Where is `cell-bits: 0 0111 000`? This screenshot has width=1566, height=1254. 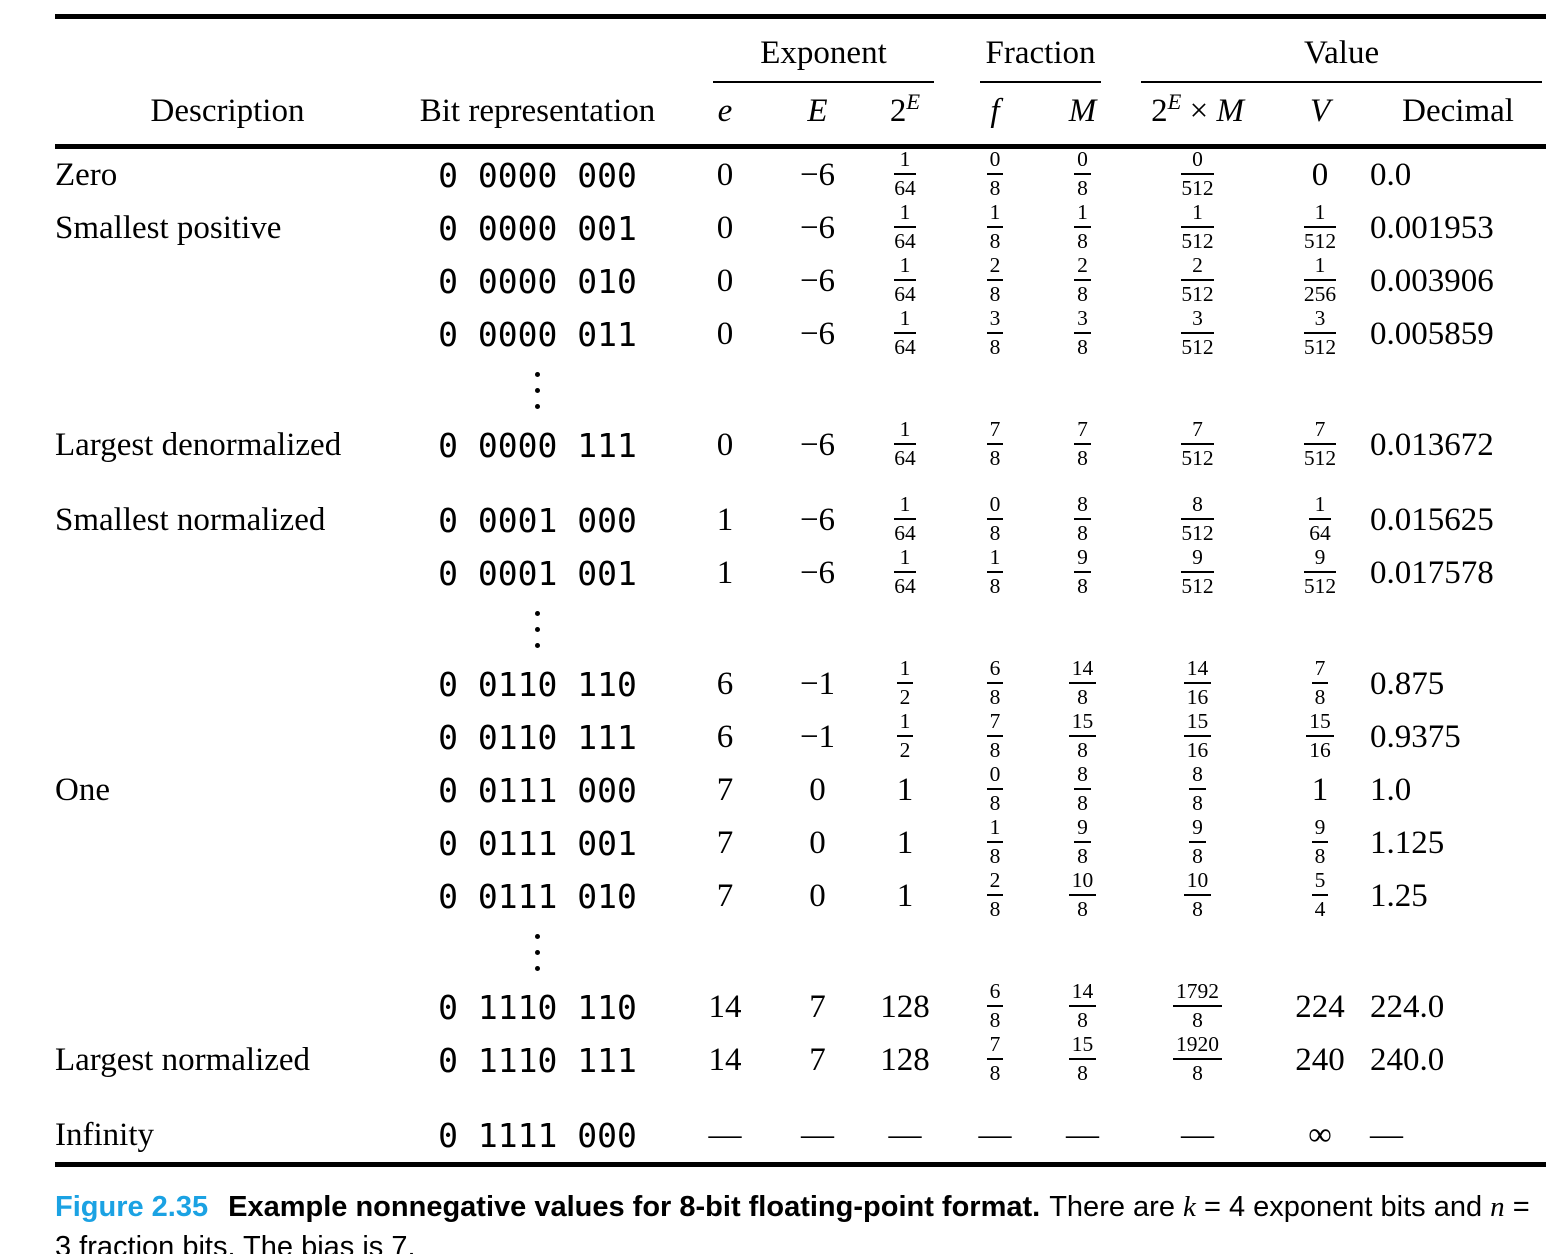 cell-bits: 0 0111 000 is located at coordinates (537, 790).